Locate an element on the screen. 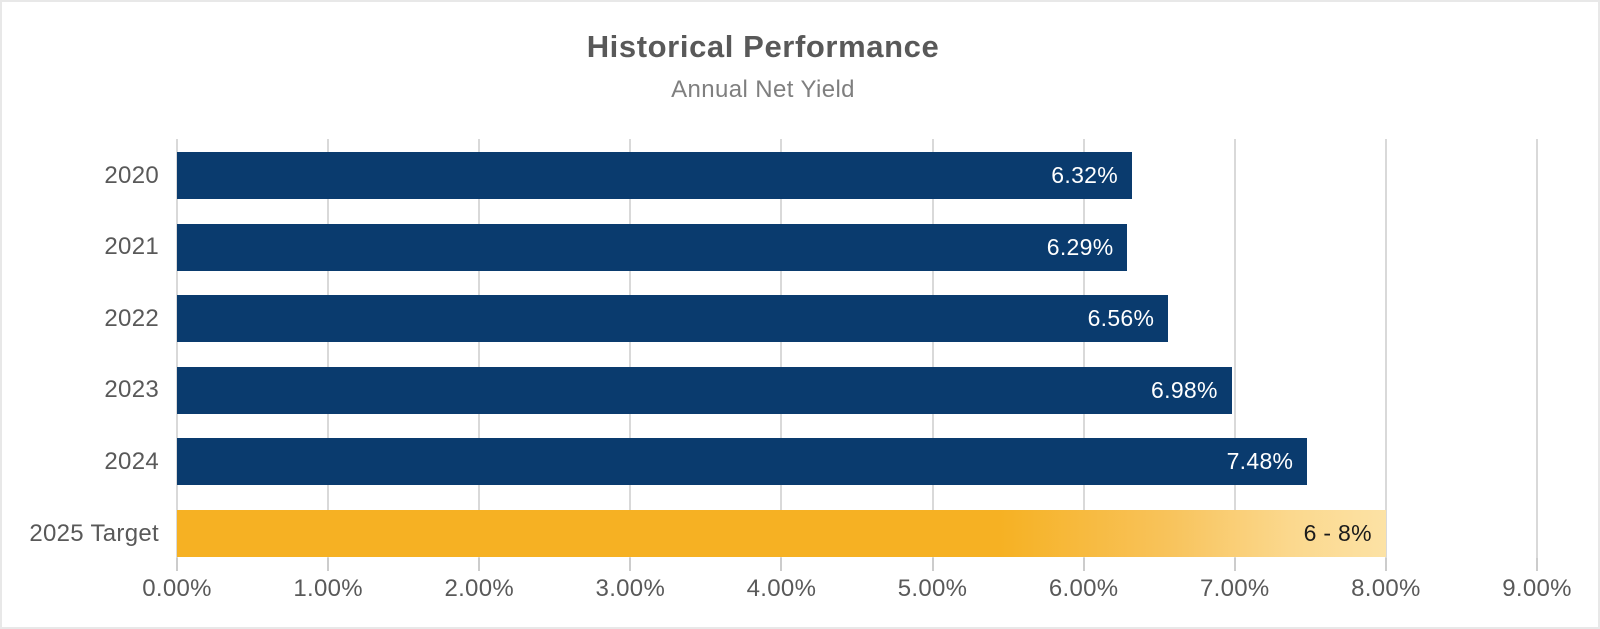 This screenshot has width=1600, height=629. x-axis-label: 7.00% is located at coordinates (1234, 588).